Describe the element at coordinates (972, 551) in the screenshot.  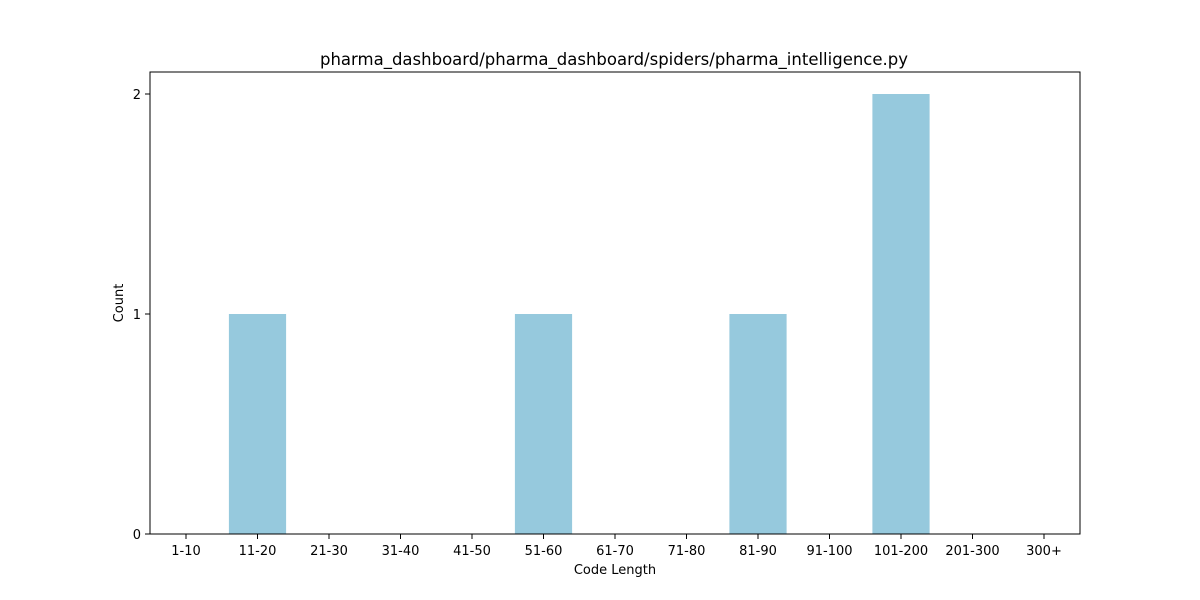
I see `x-tick-label: 201-300` at that location.